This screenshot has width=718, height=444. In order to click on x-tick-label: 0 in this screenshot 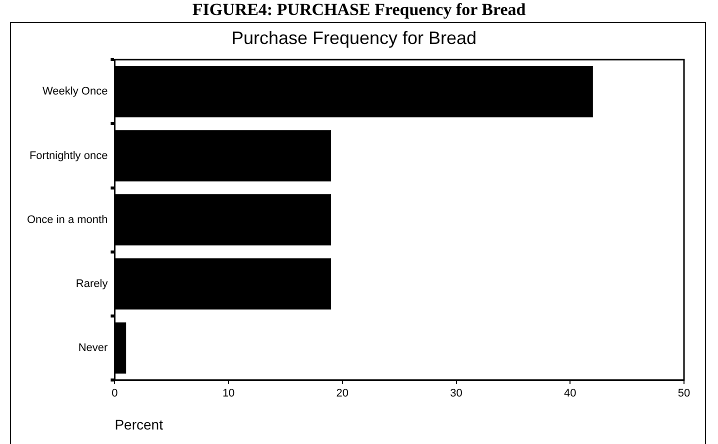, I will do `click(115, 394)`.